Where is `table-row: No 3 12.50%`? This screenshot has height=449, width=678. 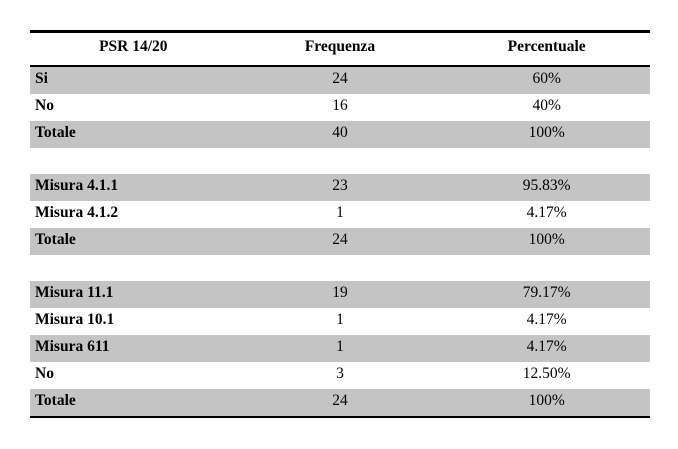
table-row: No 3 12.50% is located at coordinates (340, 375).